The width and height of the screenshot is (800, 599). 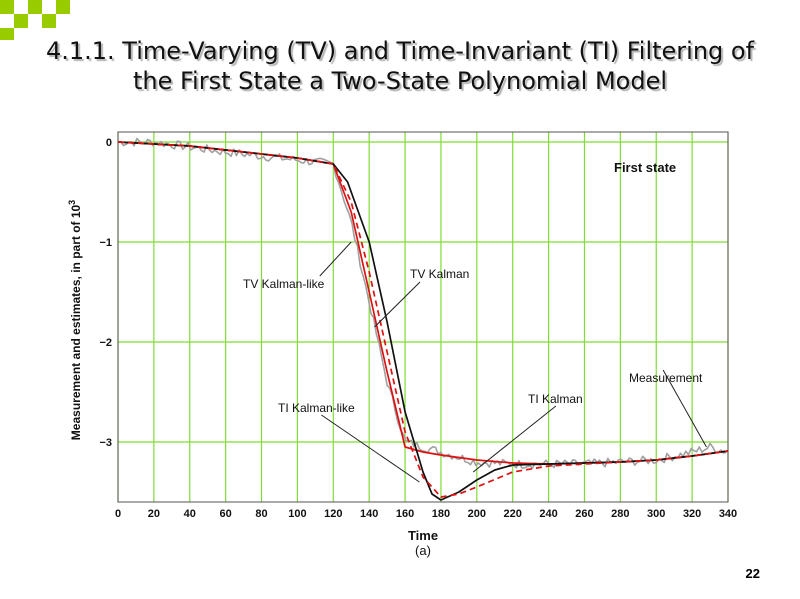 I want to click on annotation-label: TV Kalman, so click(x=439, y=274).